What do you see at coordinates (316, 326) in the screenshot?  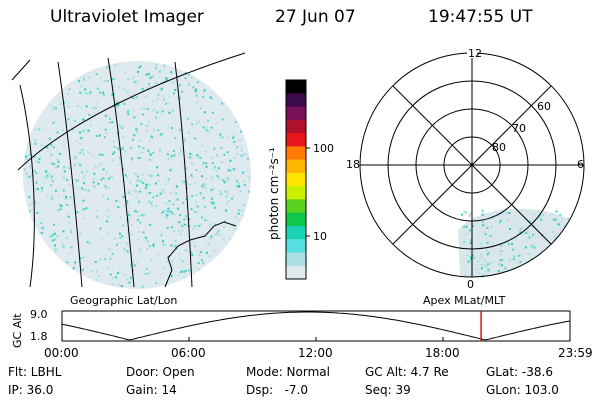 I see `plot-frame` at bounding box center [316, 326].